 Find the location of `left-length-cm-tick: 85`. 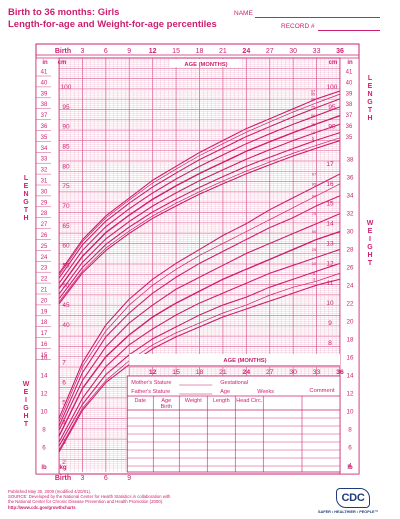

left-length-cm-tick: 85 is located at coordinates (66, 147).